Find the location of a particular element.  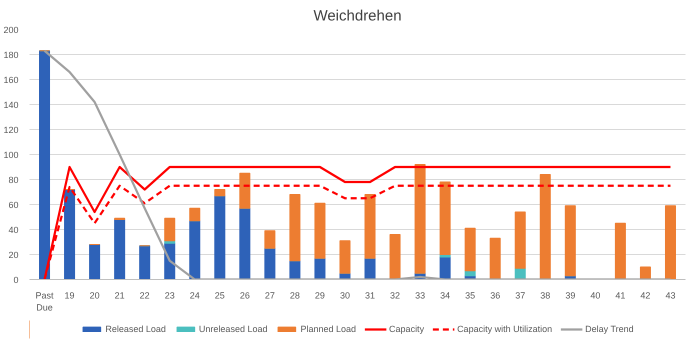

y-tick-label: 20 is located at coordinates (13, 255).